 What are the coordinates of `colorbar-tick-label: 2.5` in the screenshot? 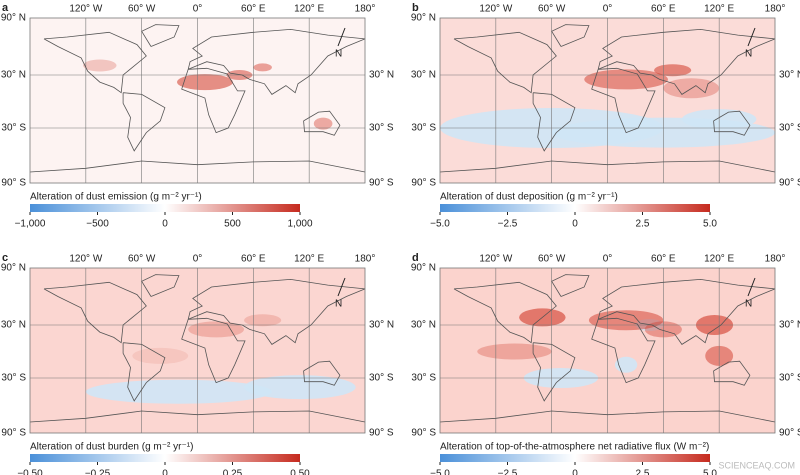 It's located at (643, 472).